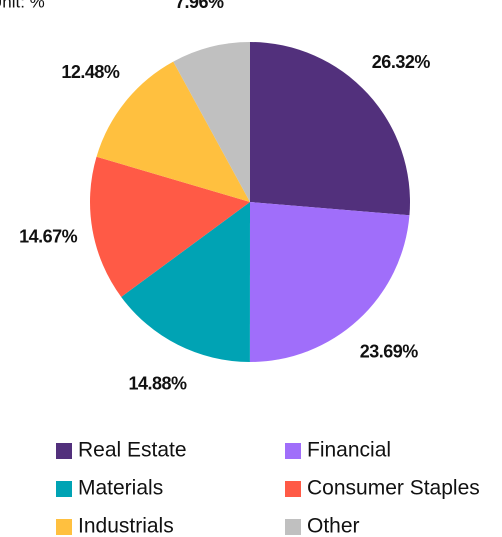 The height and width of the screenshot is (537, 502). Describe the element at coordinates (120, 488) in the screenshot. I see `legend-label: Materials` at that location.